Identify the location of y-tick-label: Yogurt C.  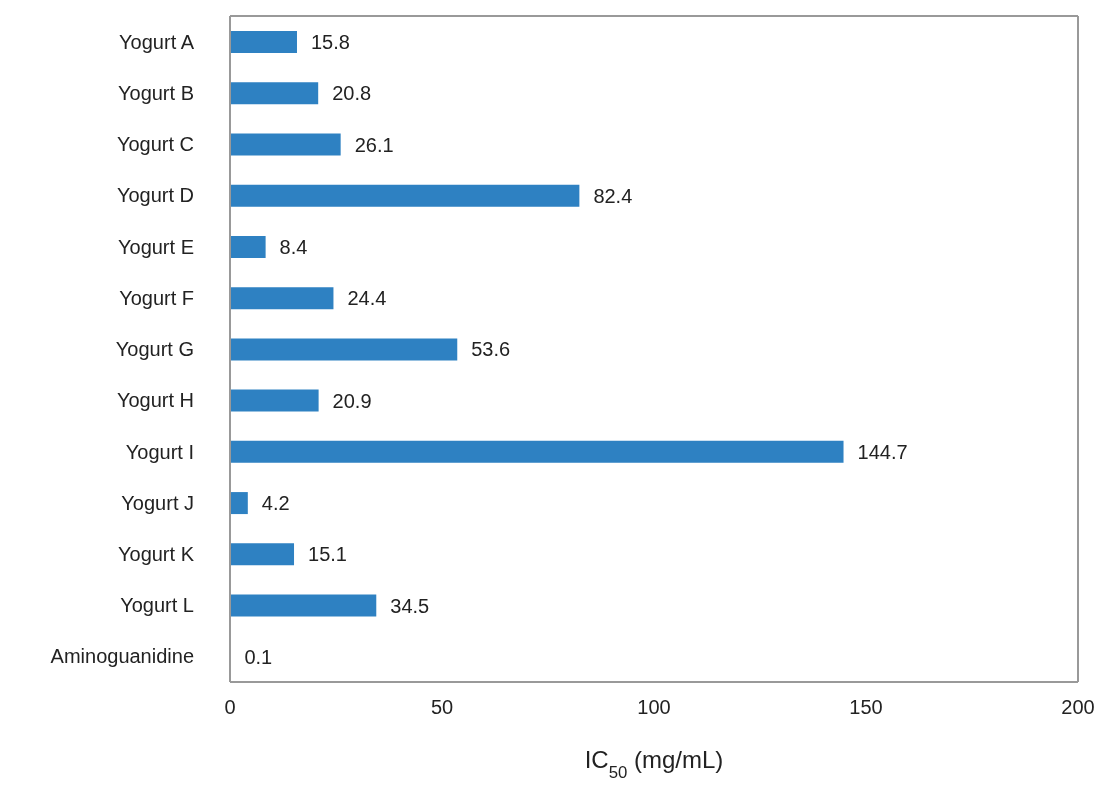
(155, 144).